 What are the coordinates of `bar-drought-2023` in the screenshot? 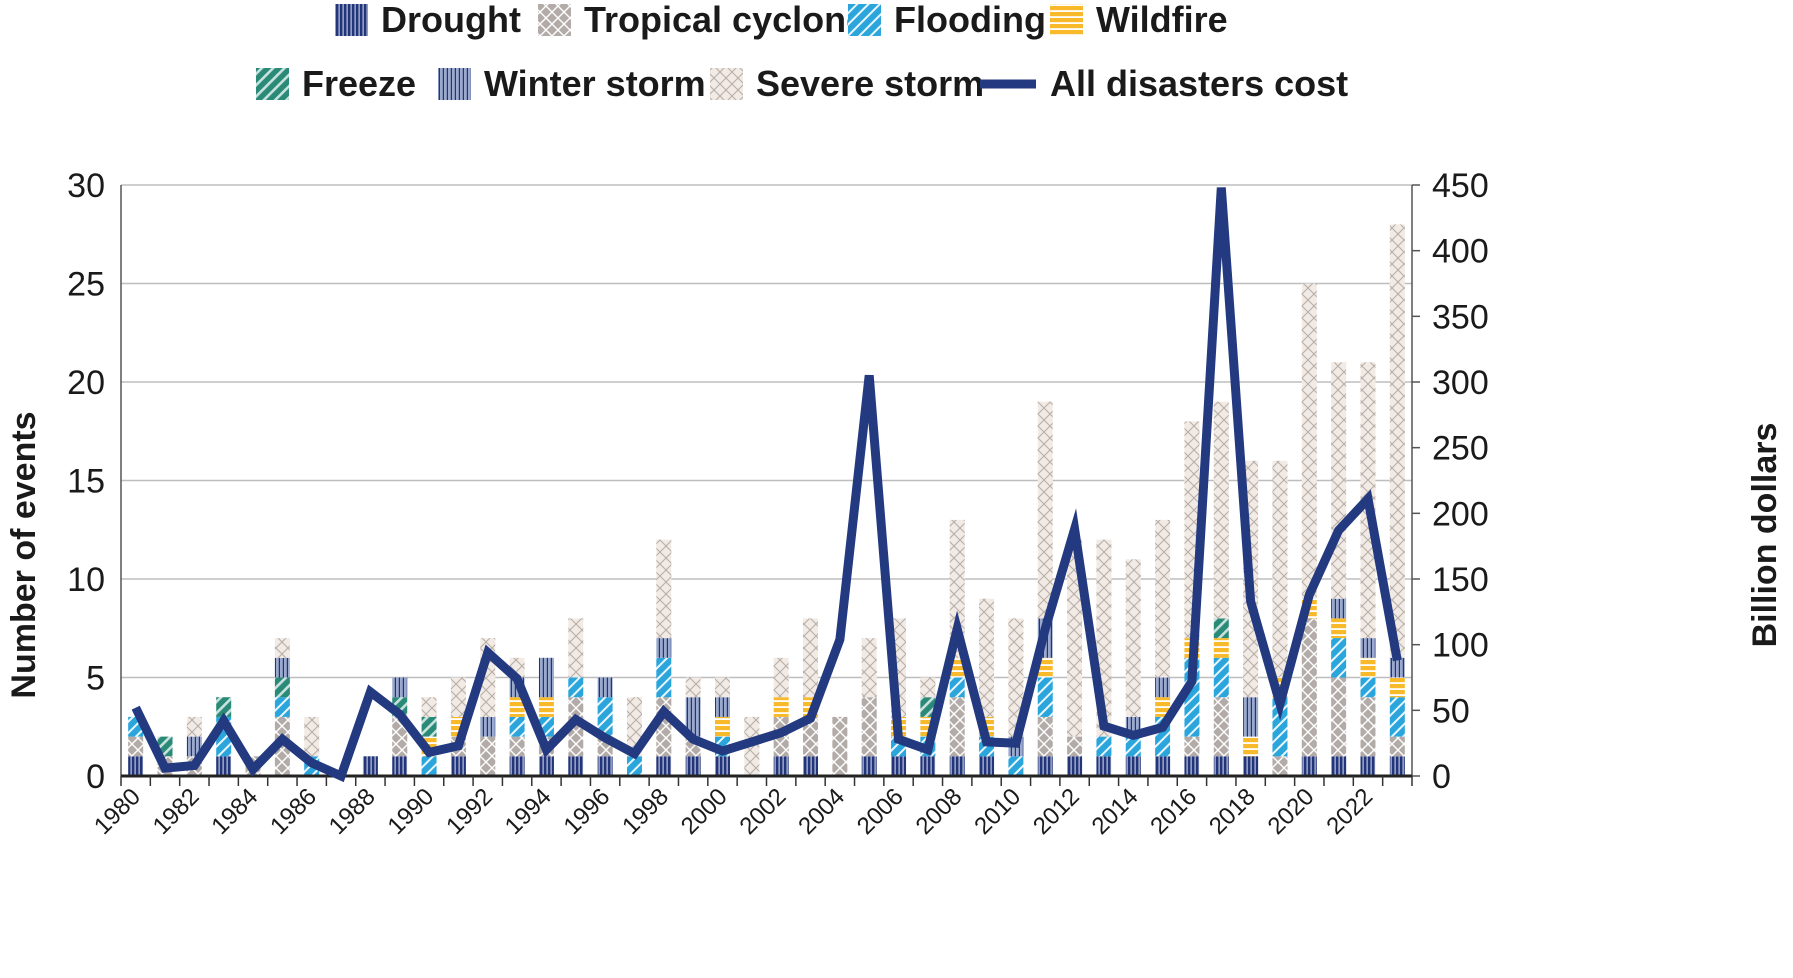 It's located at (1397, 766).